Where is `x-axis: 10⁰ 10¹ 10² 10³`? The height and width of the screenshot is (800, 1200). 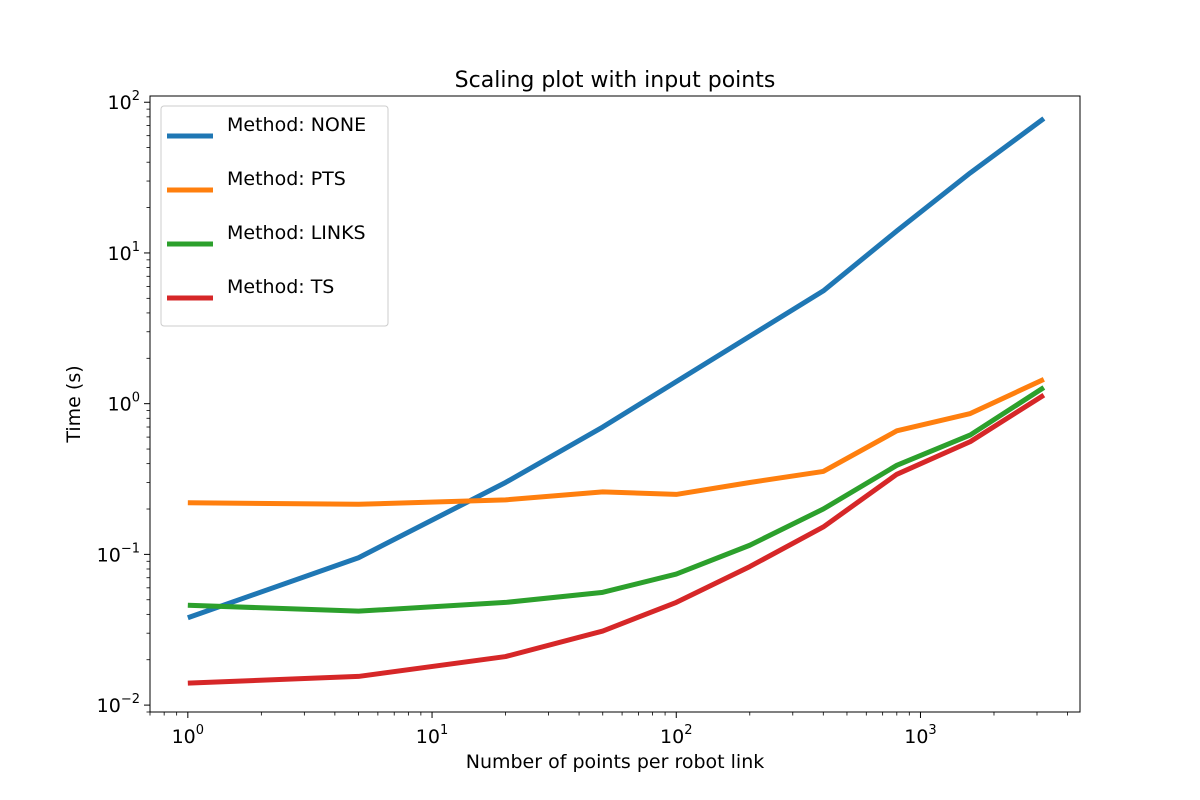 x-axis: 10⁰ 10¹ 10² 10³ is located at coordinates (608, 730).